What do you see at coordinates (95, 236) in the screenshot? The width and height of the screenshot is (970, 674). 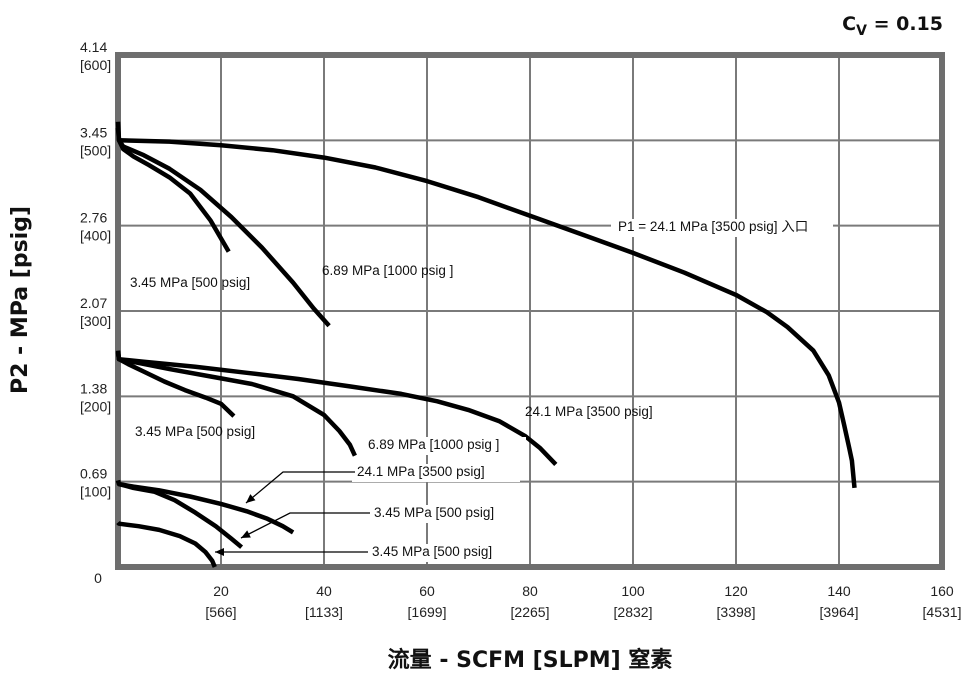 I see `y-tick-sublabel: [400]` at bounding box center [95, 236].